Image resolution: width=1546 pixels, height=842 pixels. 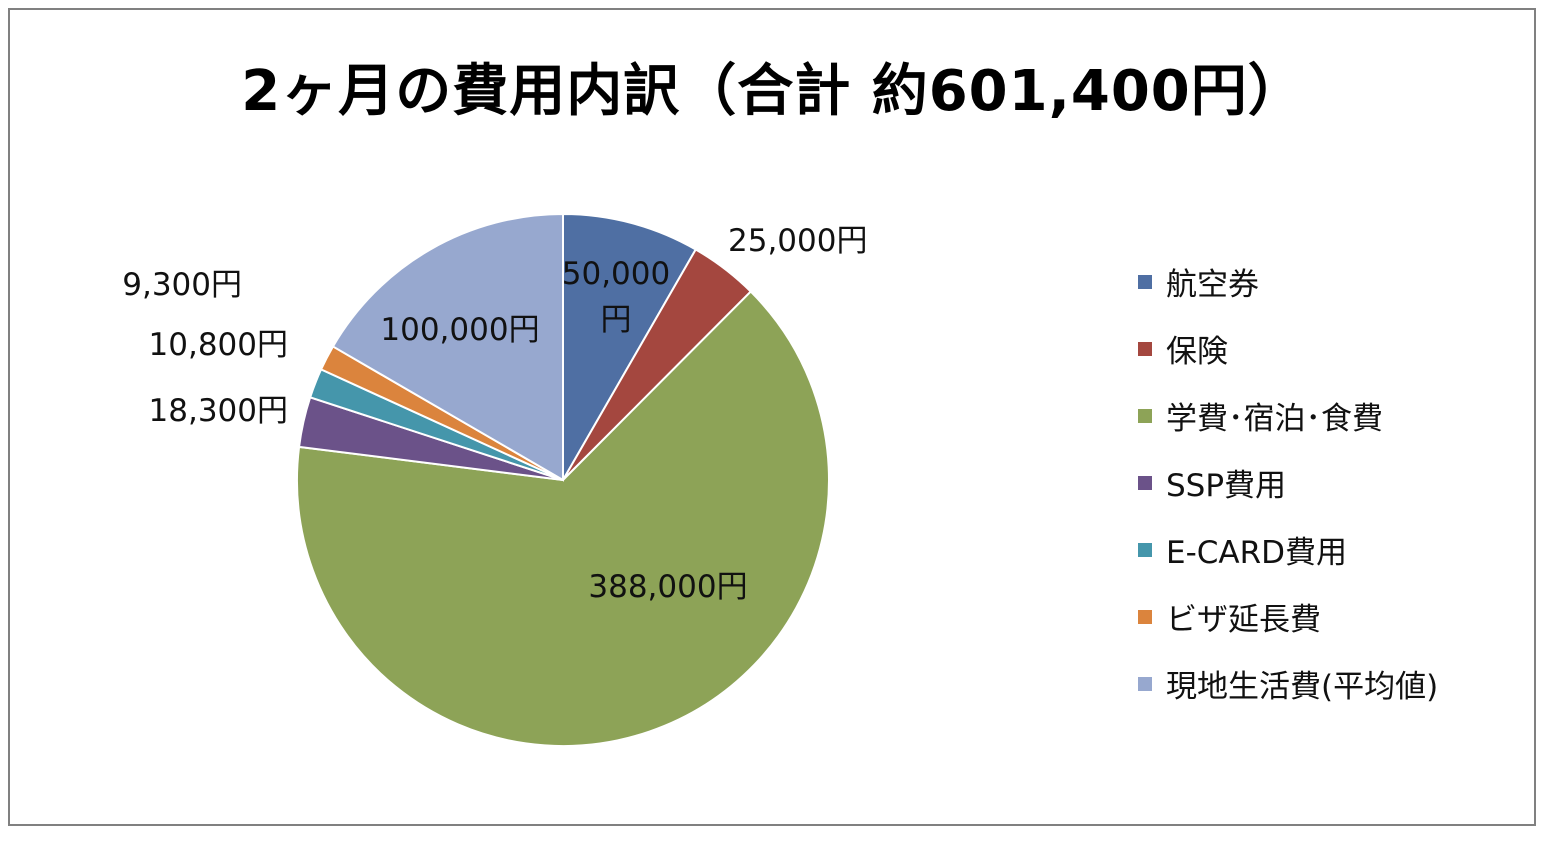 What do you see at coordinates (218, 411) in the screenshot?
I see `pie-data-label: 18,300円` at bounding box center [218, 411].